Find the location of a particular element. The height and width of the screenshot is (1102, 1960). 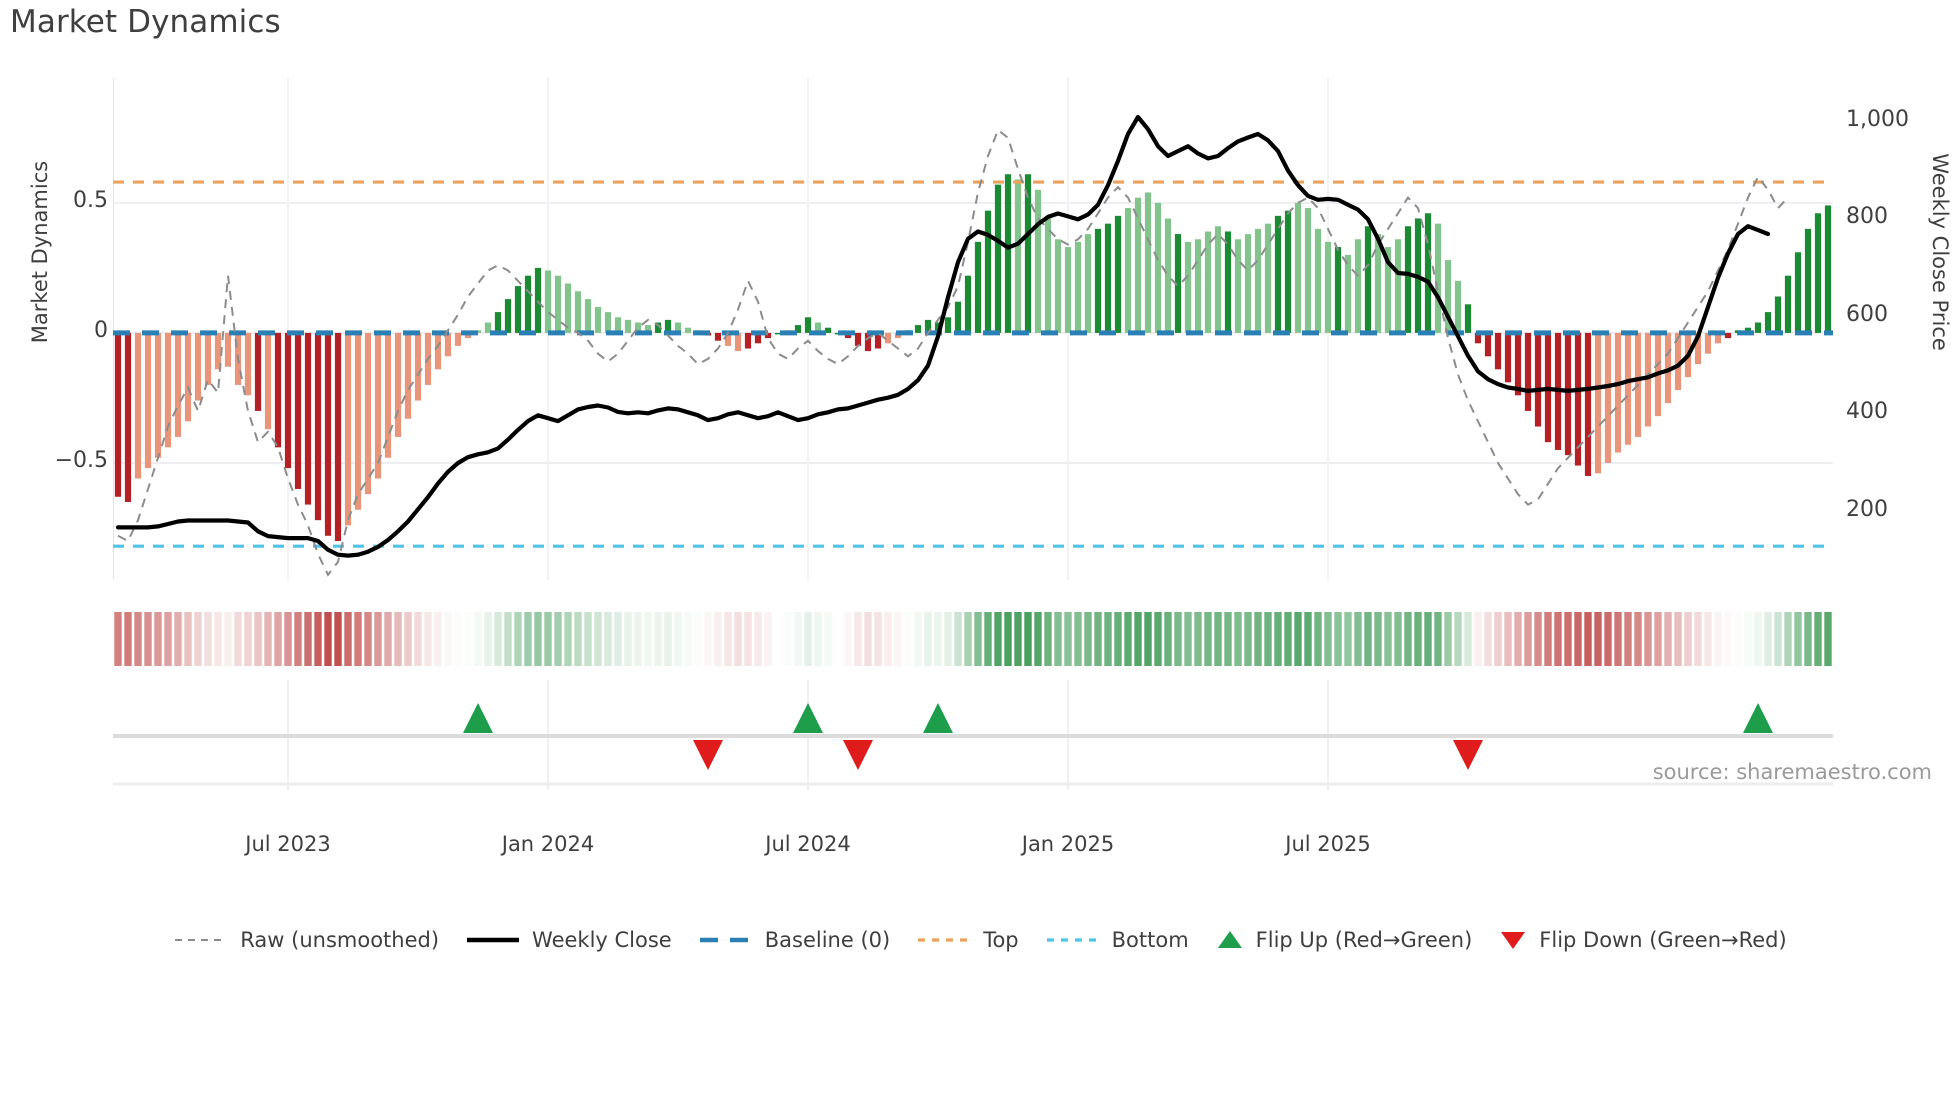

legend-baseline-dashed-icon is located at coordinates (725, 940).